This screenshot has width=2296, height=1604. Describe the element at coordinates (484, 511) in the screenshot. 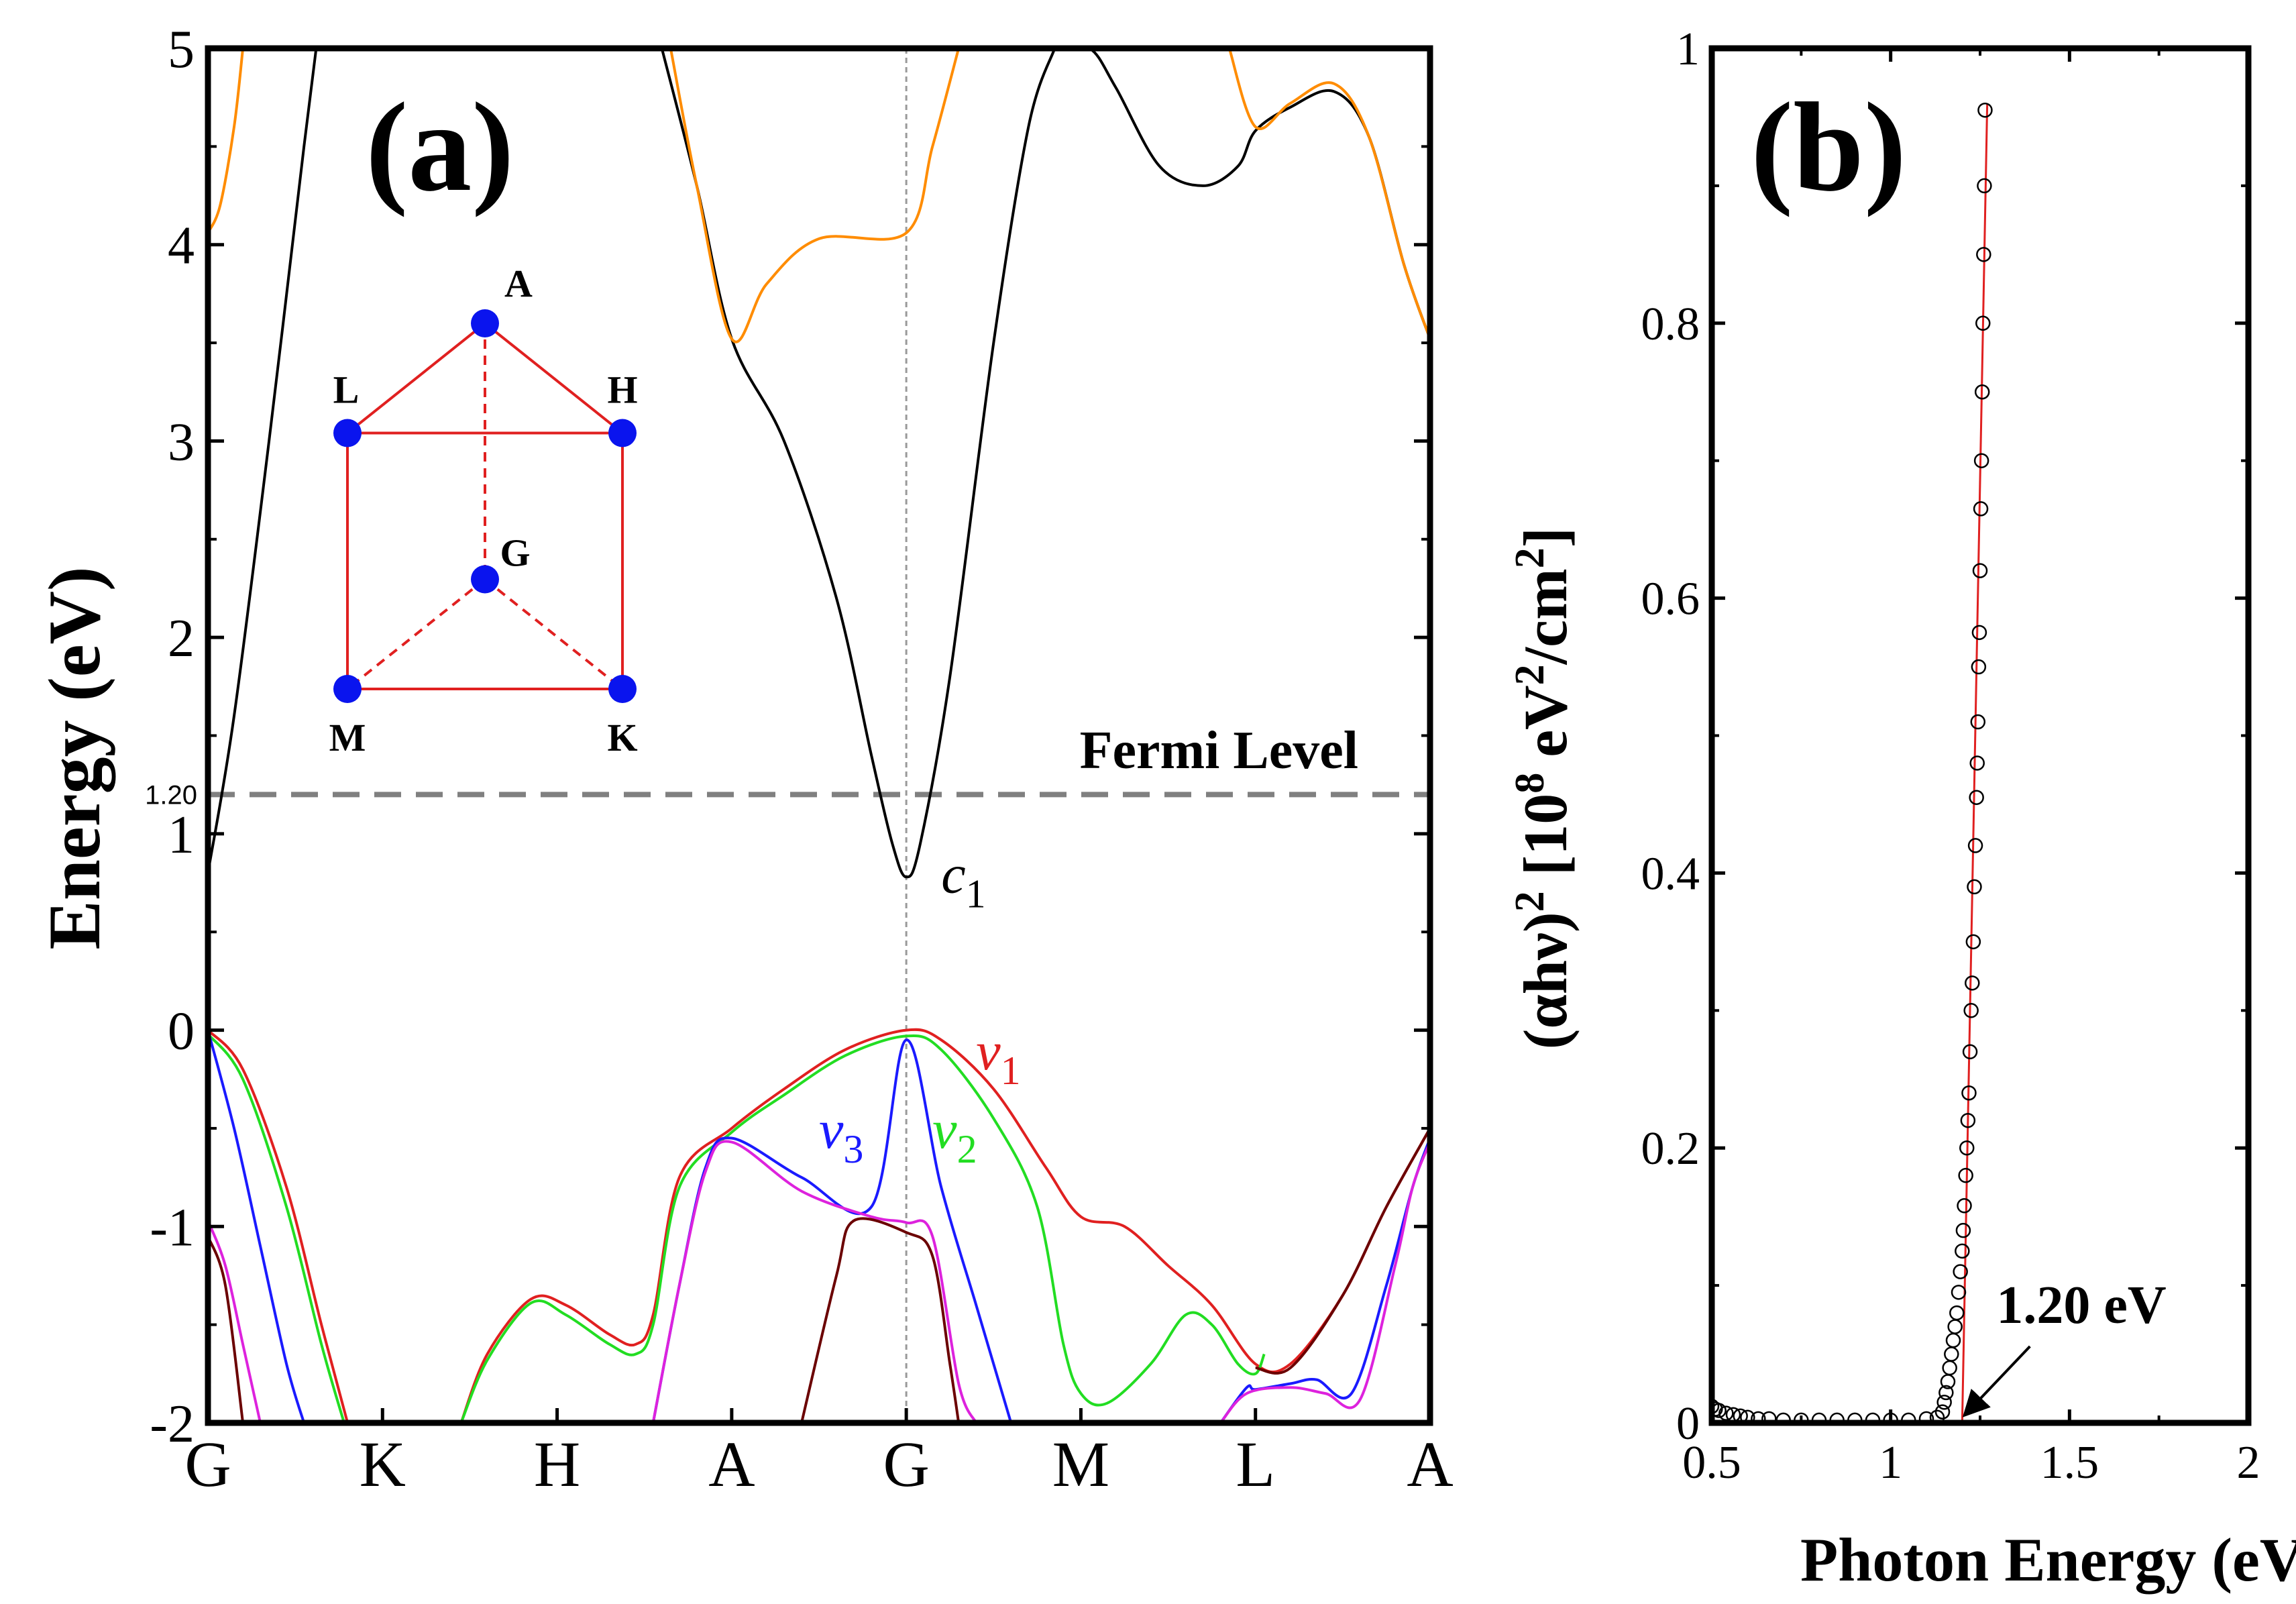

I see `brillouin-zone-inset: A L H G M K` at that location.